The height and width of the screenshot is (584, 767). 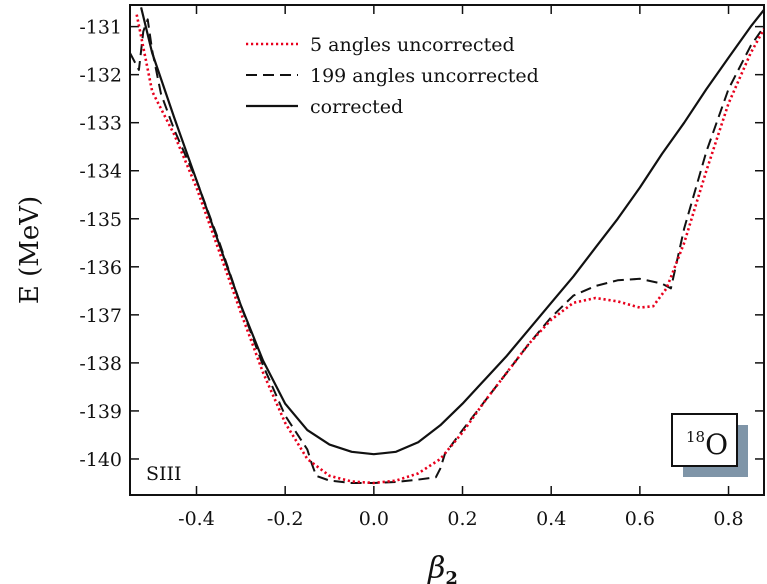 What do you see at coordinates (640, 519) in the screenshot?
I see `x-tick-label: 0.6` at bounding box center [640, 519].